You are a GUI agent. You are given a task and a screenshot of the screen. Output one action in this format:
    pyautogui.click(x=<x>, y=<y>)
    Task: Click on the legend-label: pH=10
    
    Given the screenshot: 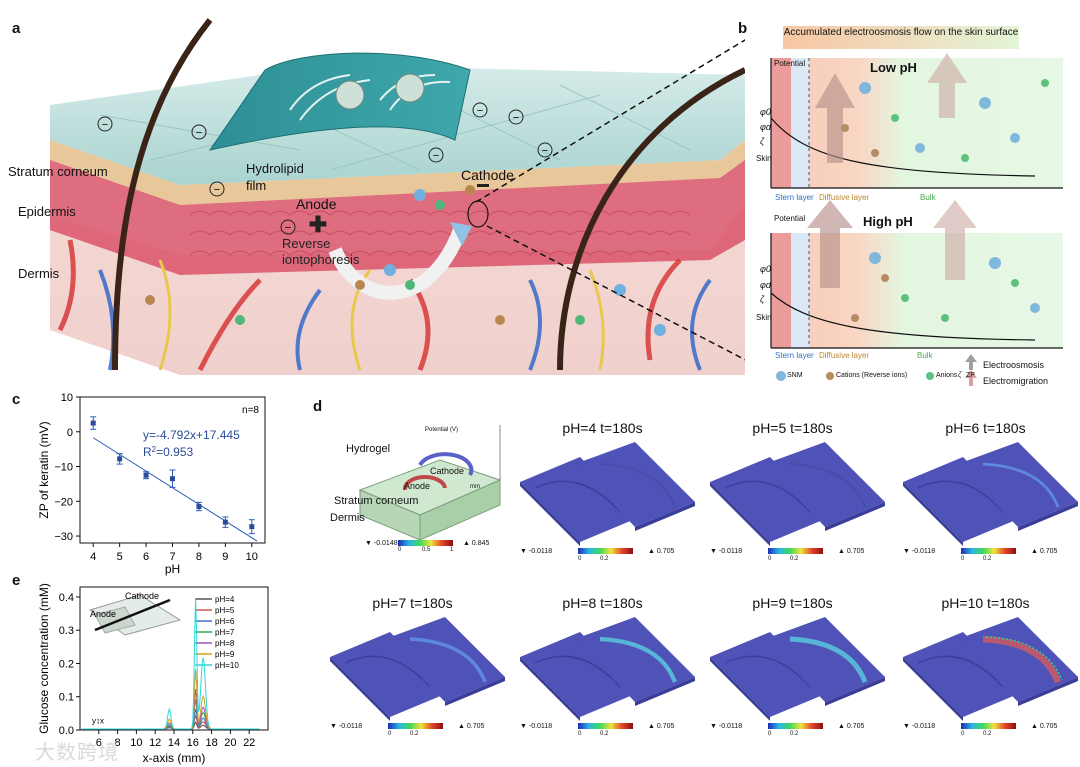 What is the action you would take?
    pyautogui.click(x=227, y=665)
    